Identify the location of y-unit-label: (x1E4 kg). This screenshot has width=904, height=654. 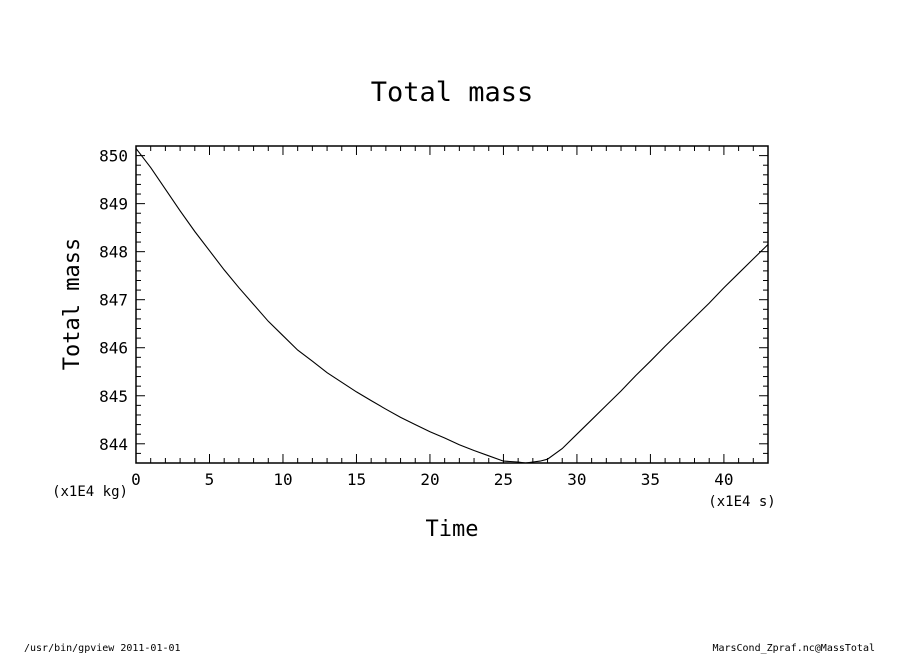
(90, 492).